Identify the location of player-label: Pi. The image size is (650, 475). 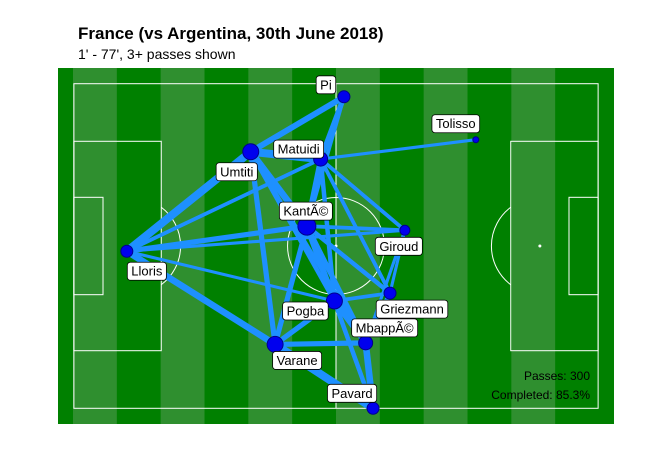
(326, 85).